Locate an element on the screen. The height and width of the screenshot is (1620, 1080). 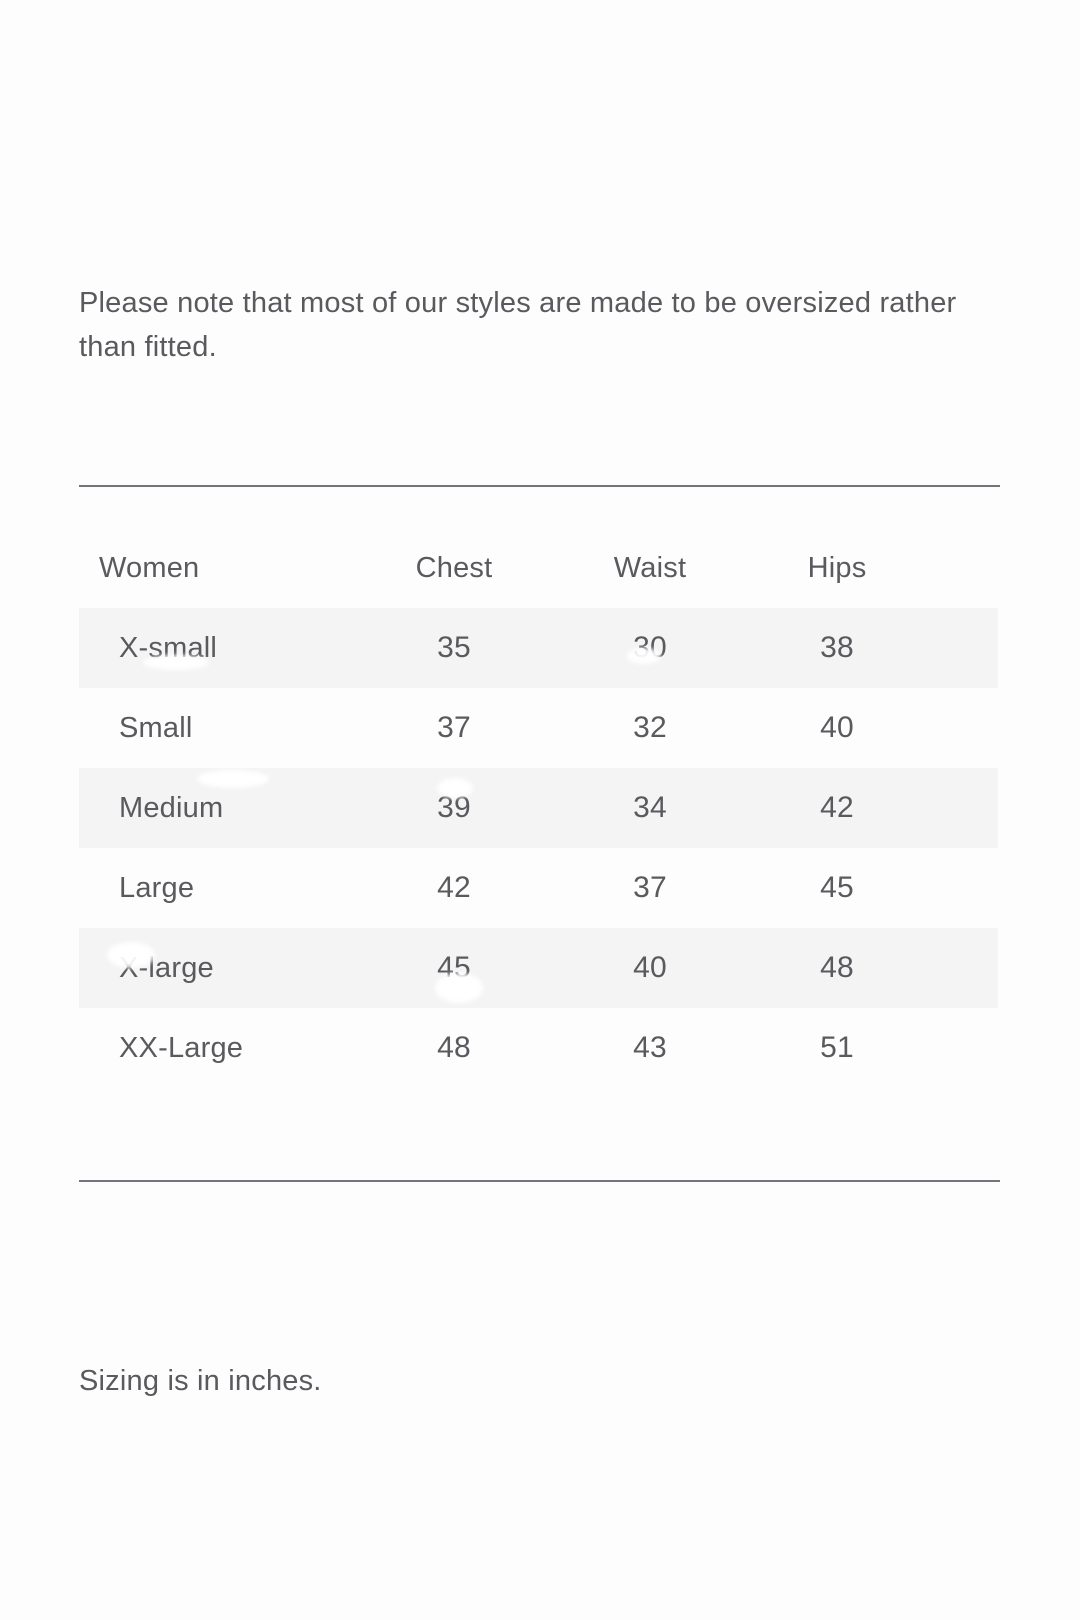
hips-value-cell: 42 is located at coordinates (837, 807).